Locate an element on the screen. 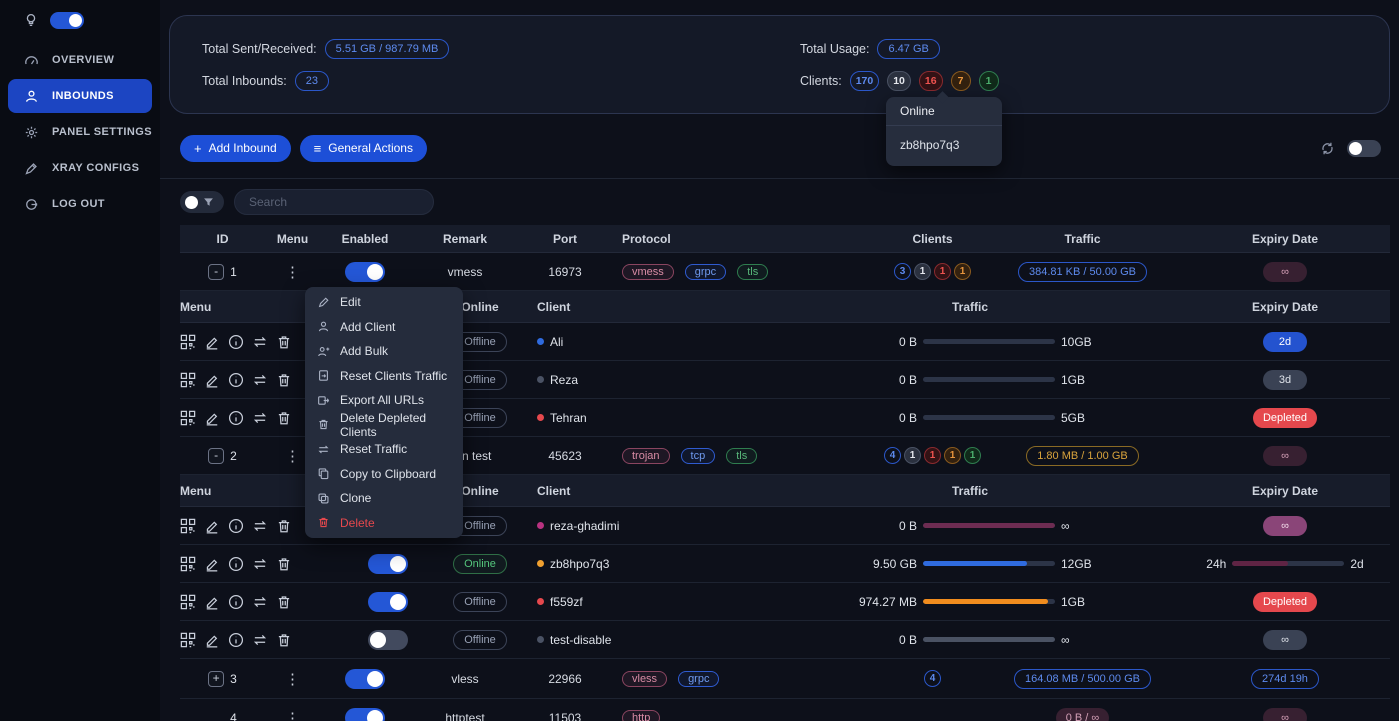  menu-item-clone: Clone is located at coordinates (384, 498).